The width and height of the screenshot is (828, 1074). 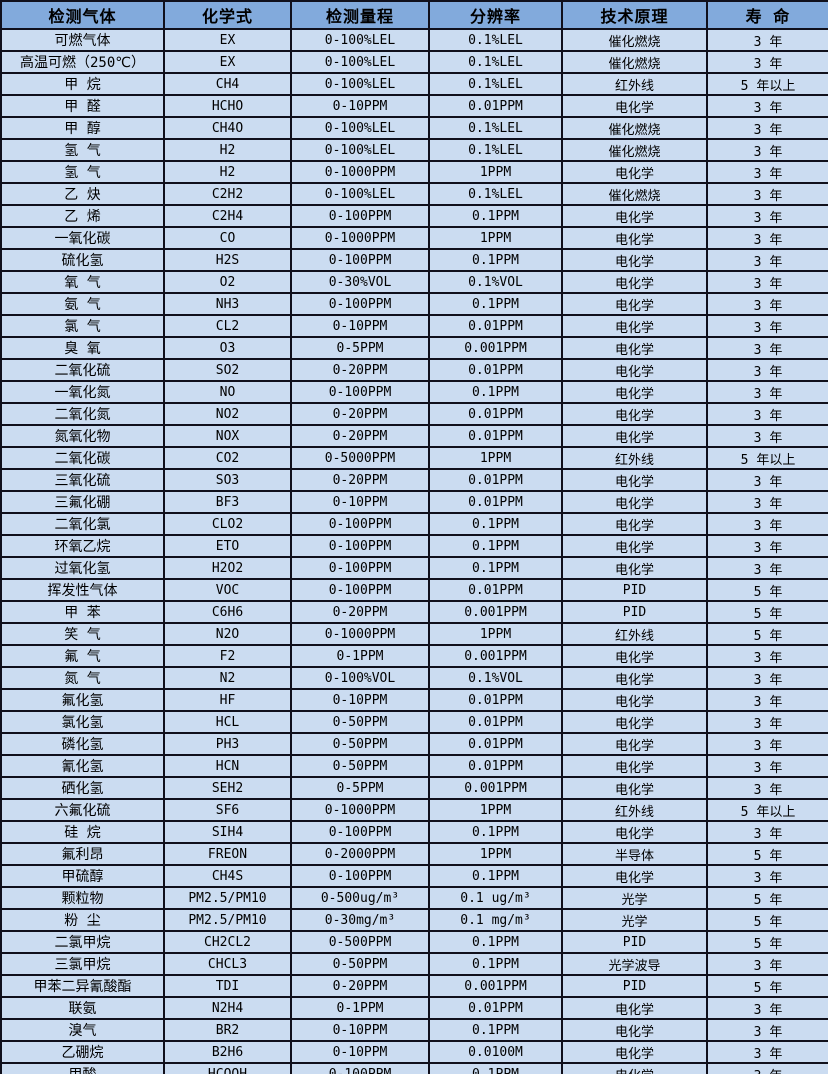 What do you see at coordinates (82, 194) in the screenshot?
I see `cell-gas: 乙 炔` at bounding box center [82, 194].